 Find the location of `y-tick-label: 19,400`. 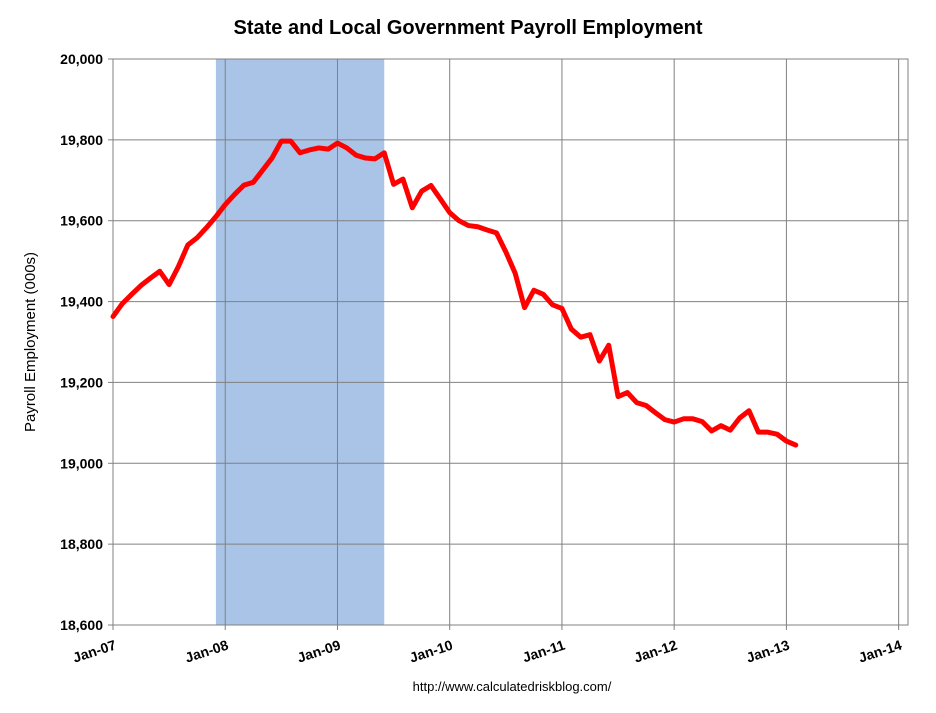

y-tick-label: 19,400 is located at coordinates (81, 302).